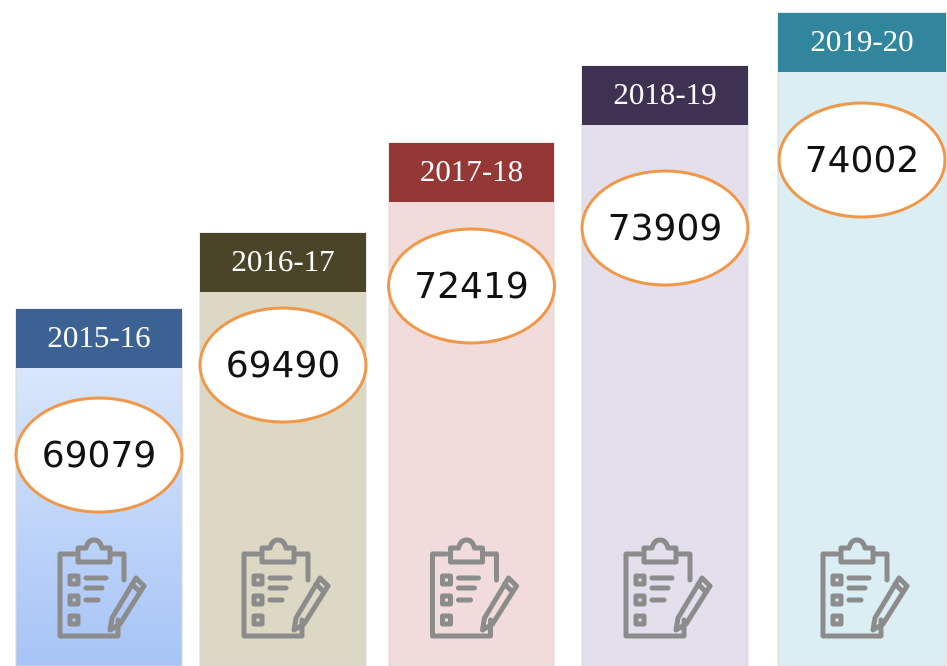  I want to click on value-text: 72419, so click(471, 286).